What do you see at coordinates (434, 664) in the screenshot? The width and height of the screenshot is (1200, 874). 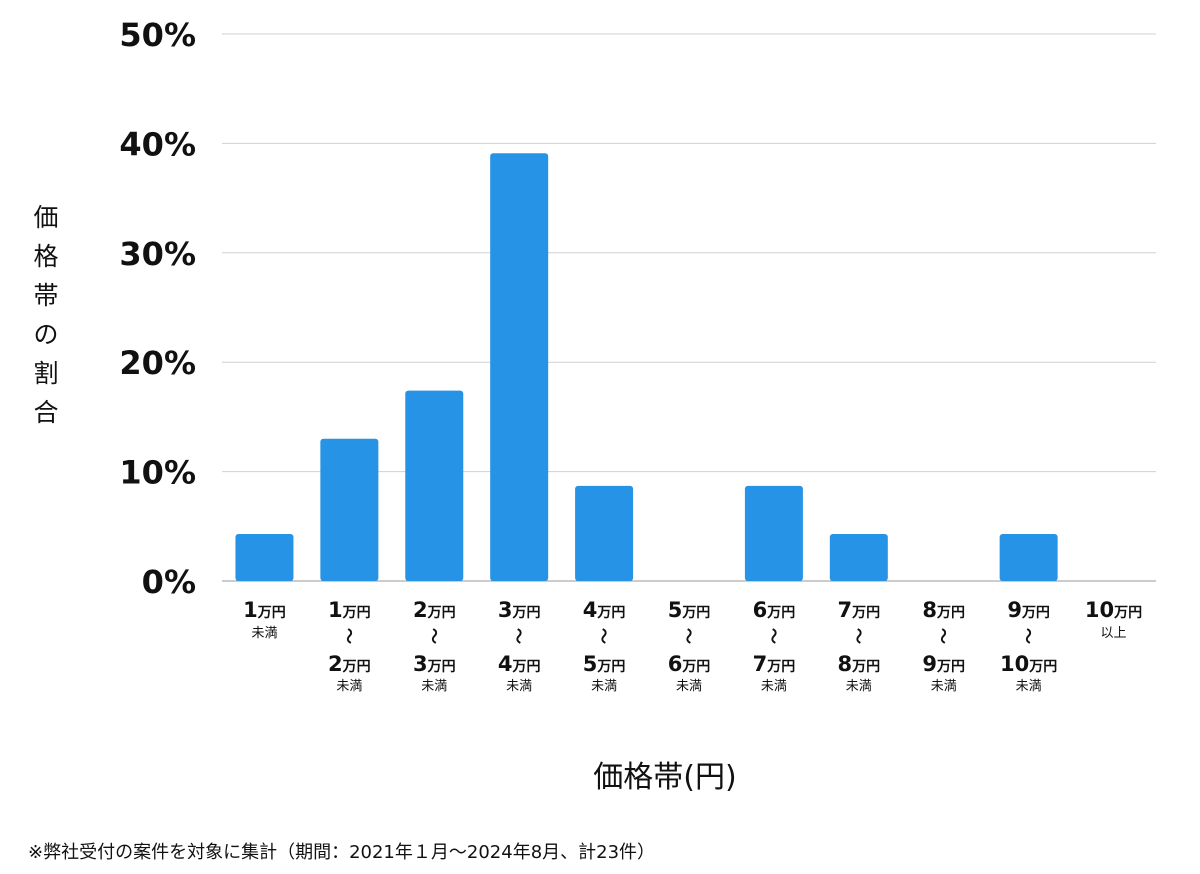 I see `x-tick-to: 3万円` at bounding box center [434, 664].